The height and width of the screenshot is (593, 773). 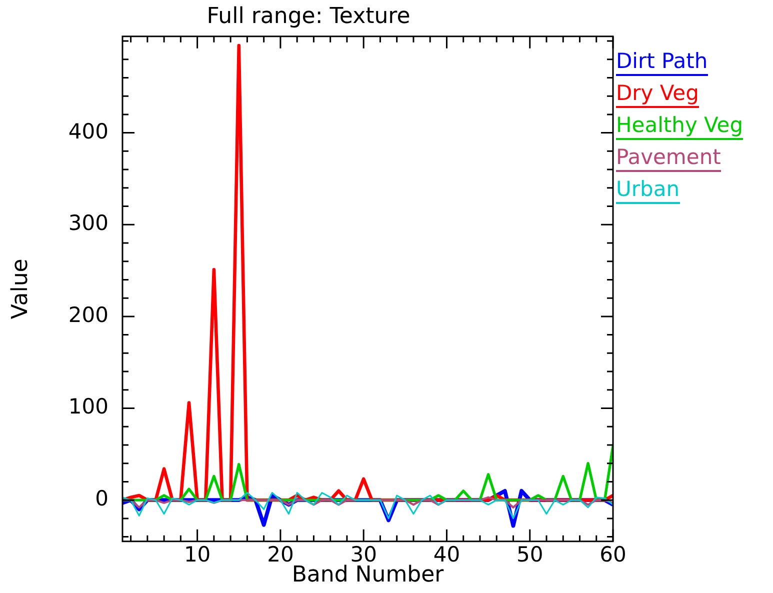 I want to click on y-tick-label: 100, so click(x=88, y=406).